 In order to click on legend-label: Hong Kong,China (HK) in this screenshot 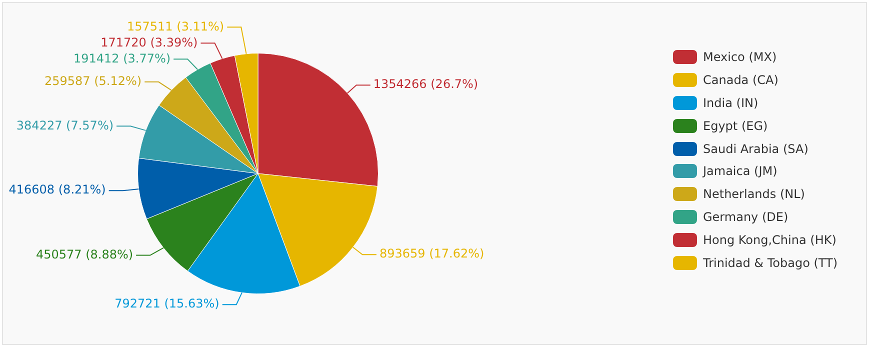, I will do `click(769, 239)`.